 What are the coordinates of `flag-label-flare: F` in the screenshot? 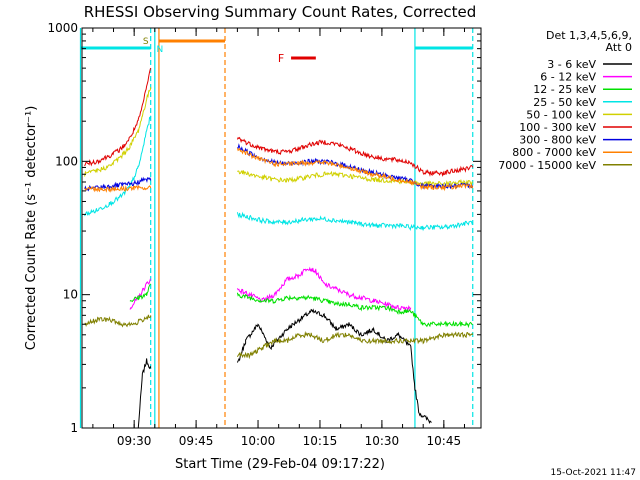 It's located at (281, 58).